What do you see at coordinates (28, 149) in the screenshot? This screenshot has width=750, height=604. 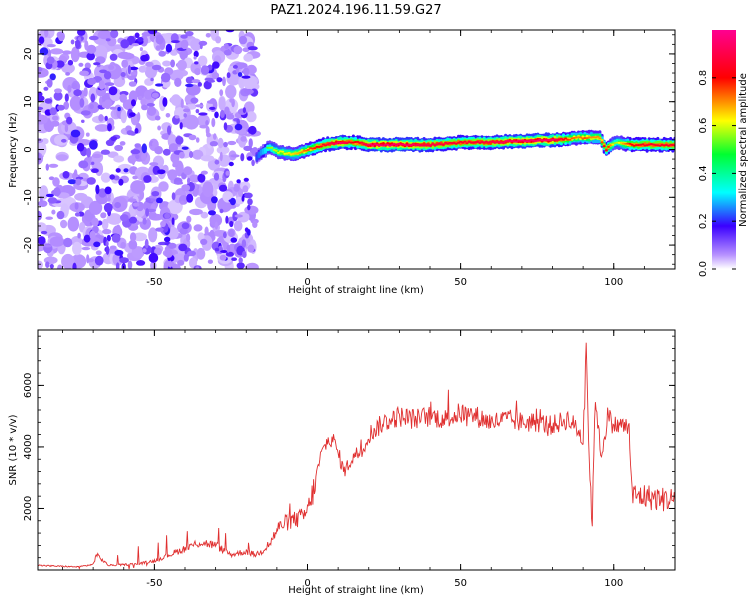 I see `y-tick-label: 0` at bounding box center [28, 149].